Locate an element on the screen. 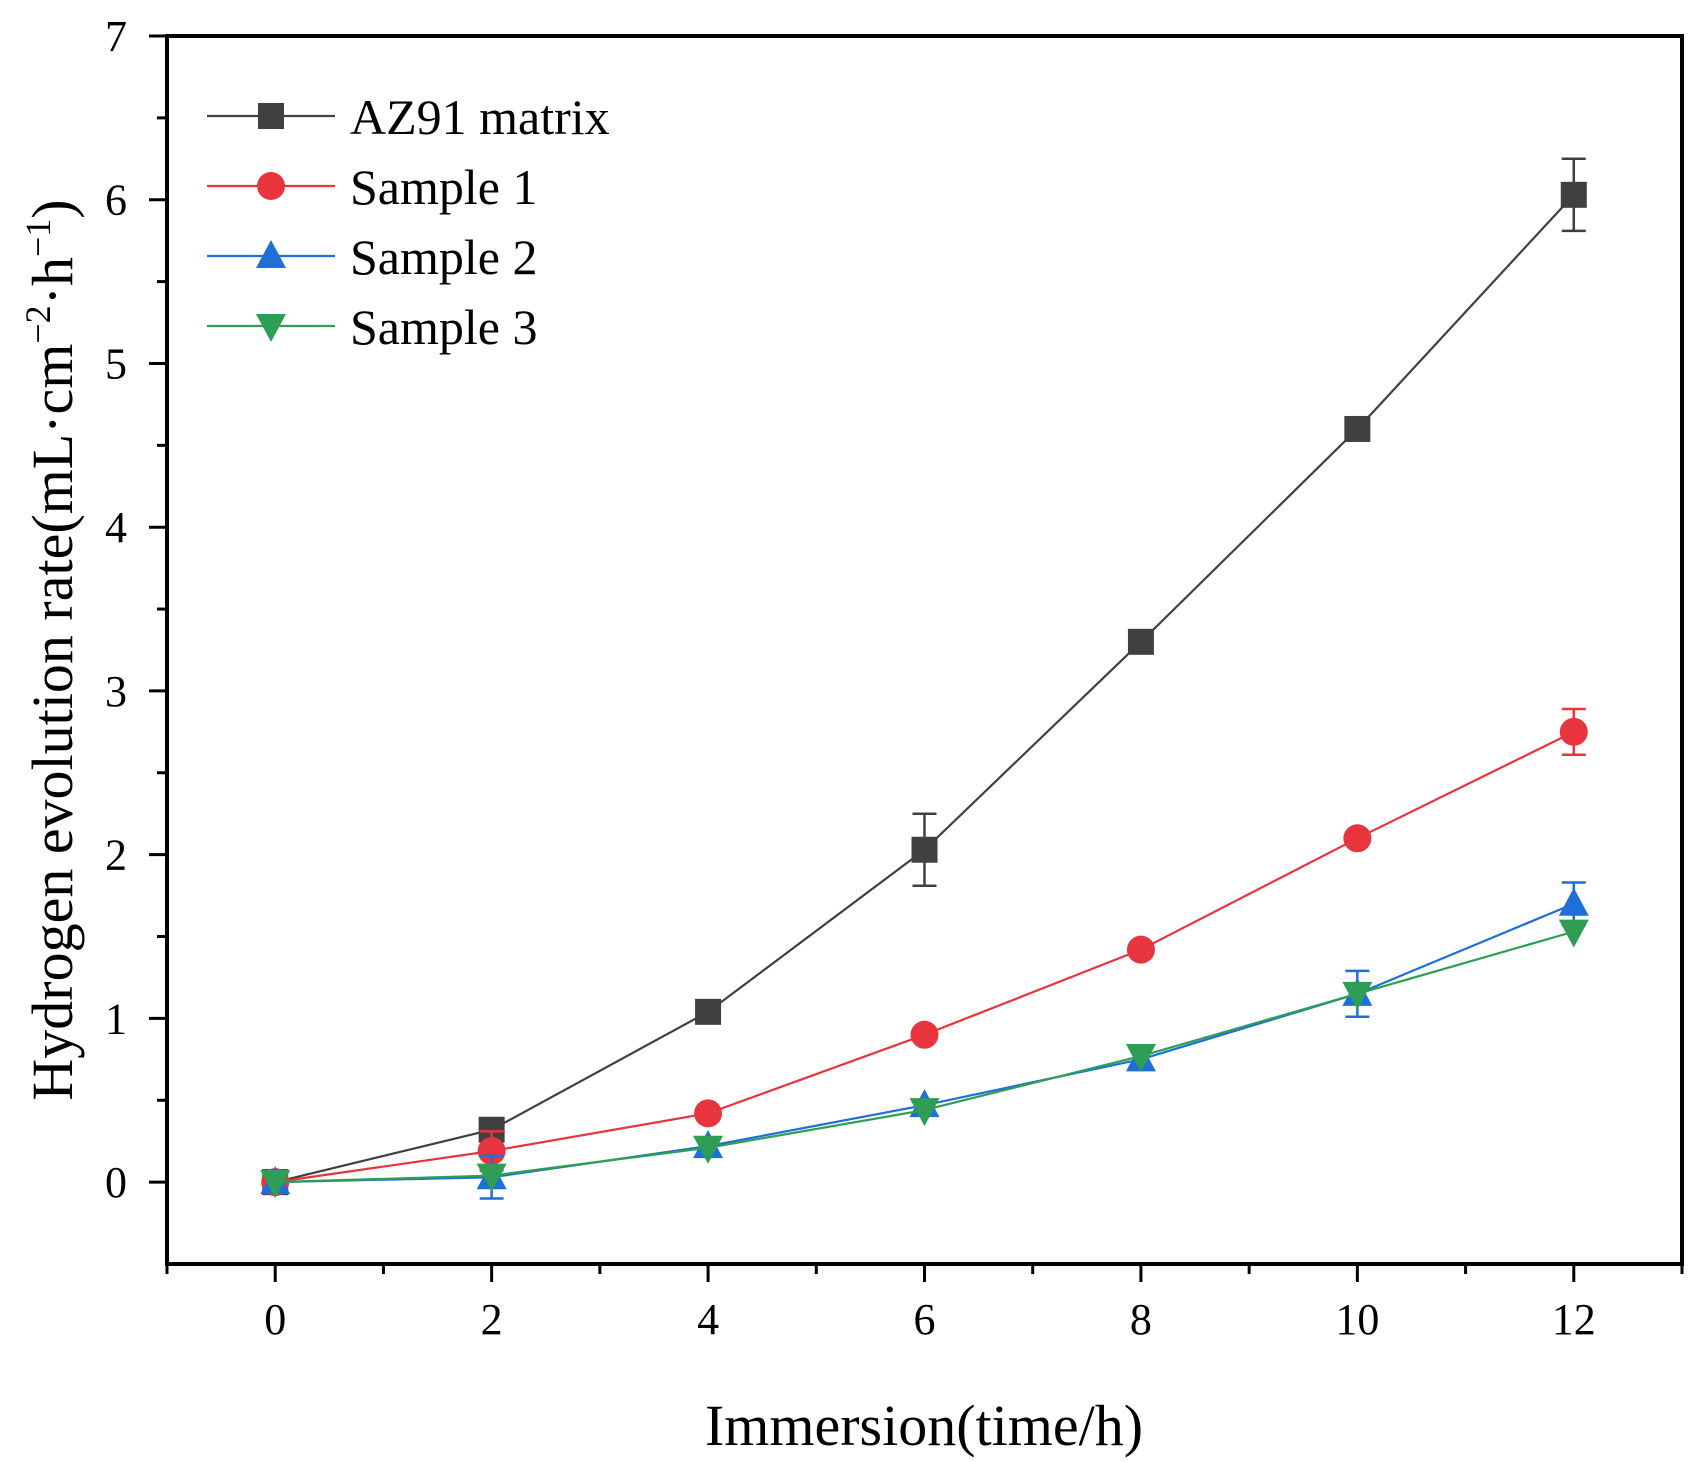 The width and height of the screenshot is (1696, 1462). x-tick-label: 12 is located at coordinates (1574, 1319).